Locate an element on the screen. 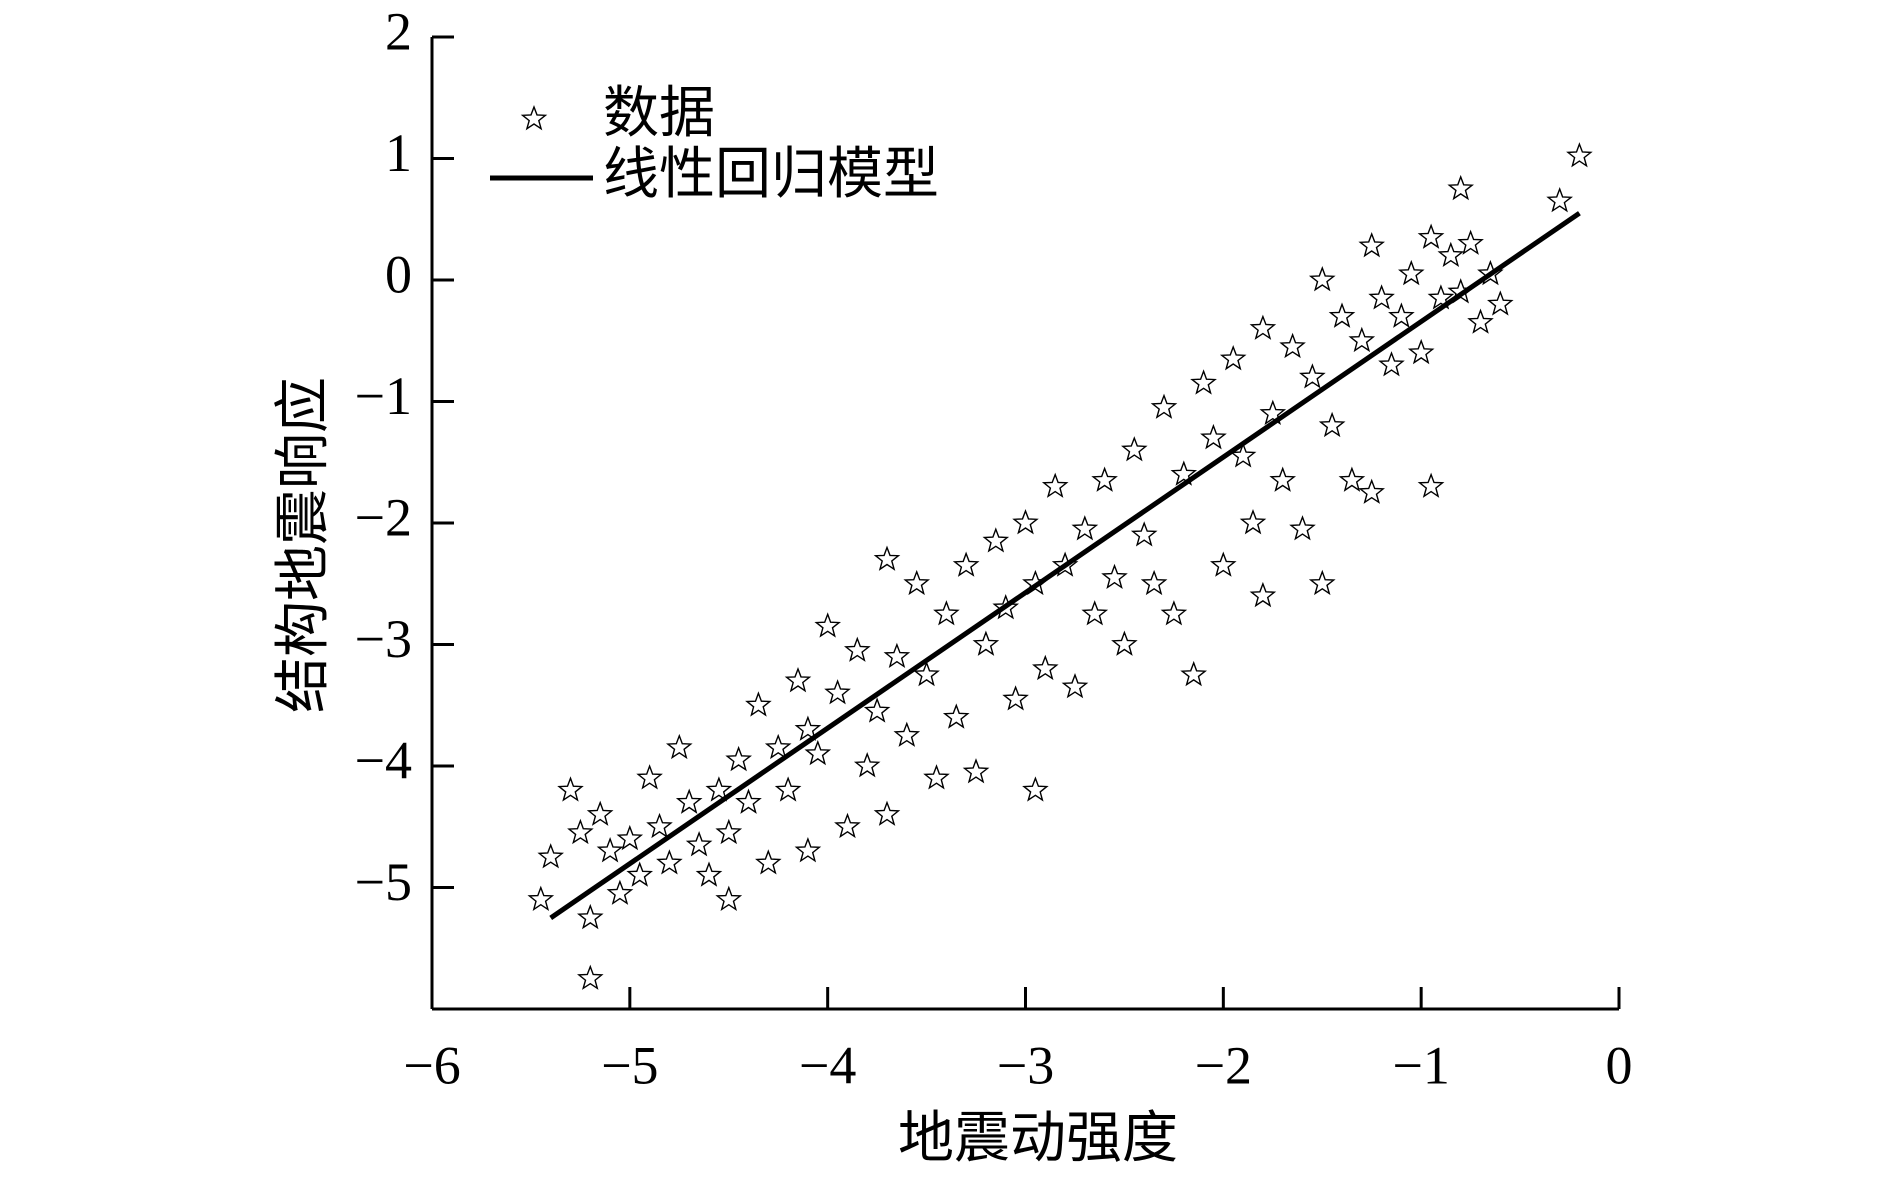  y-tick-label: 2 is located at coordinates (398, 31).